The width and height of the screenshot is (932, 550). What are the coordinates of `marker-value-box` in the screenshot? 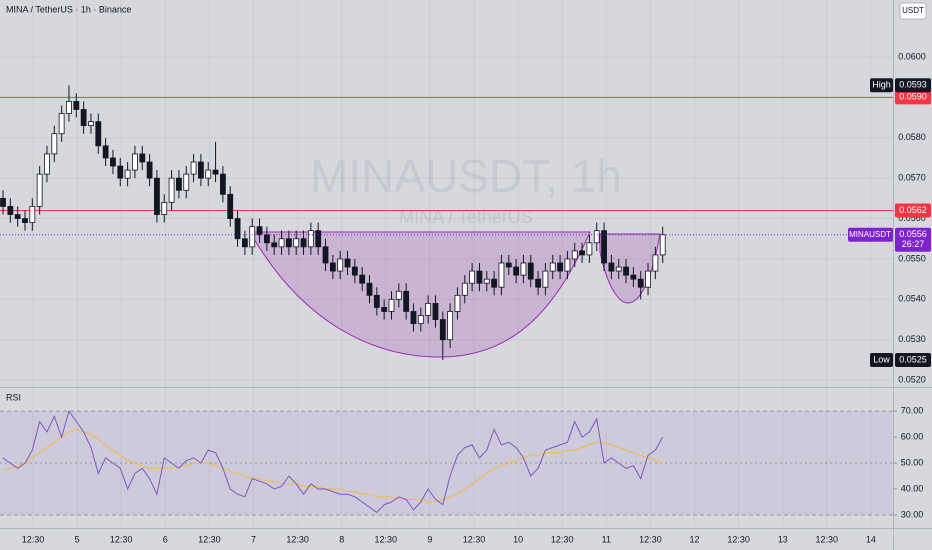 It's located at (913, 359).